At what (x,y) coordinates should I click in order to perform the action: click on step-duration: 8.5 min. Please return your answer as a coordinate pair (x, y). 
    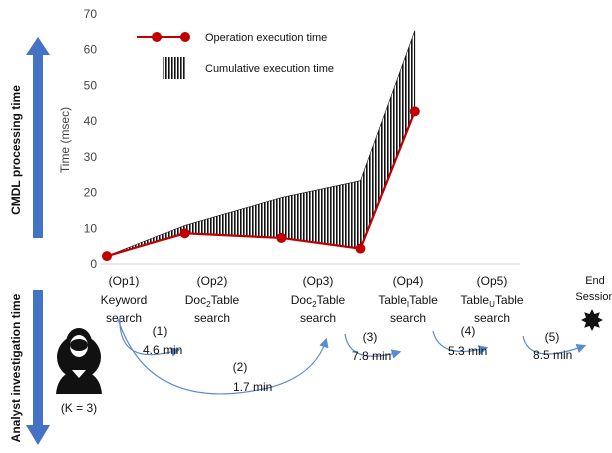
    Looking at the image, I should click on (552, 355).